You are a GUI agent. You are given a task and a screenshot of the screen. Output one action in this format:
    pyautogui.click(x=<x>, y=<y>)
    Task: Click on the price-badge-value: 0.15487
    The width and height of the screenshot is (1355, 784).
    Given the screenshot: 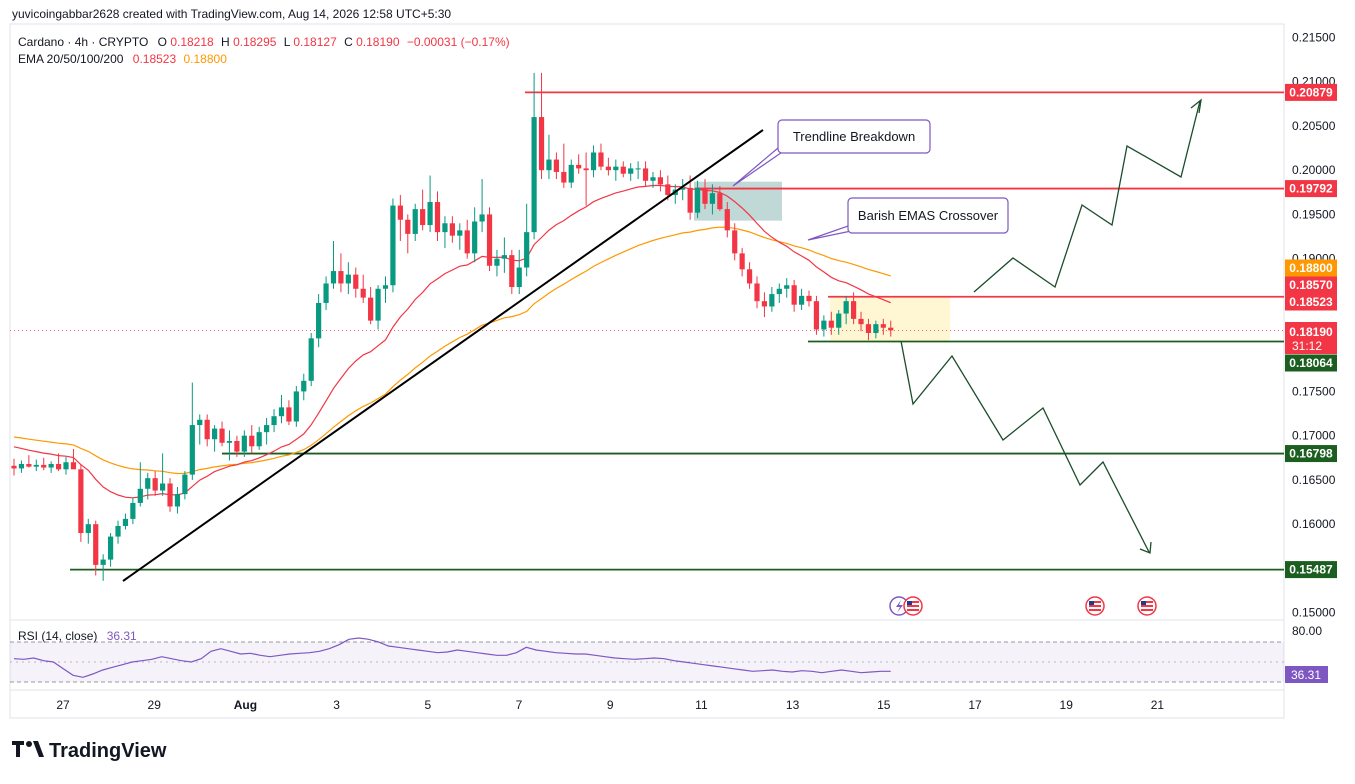 What is the action you would take?
    pyautogui.click(x=1311, y=570)
    